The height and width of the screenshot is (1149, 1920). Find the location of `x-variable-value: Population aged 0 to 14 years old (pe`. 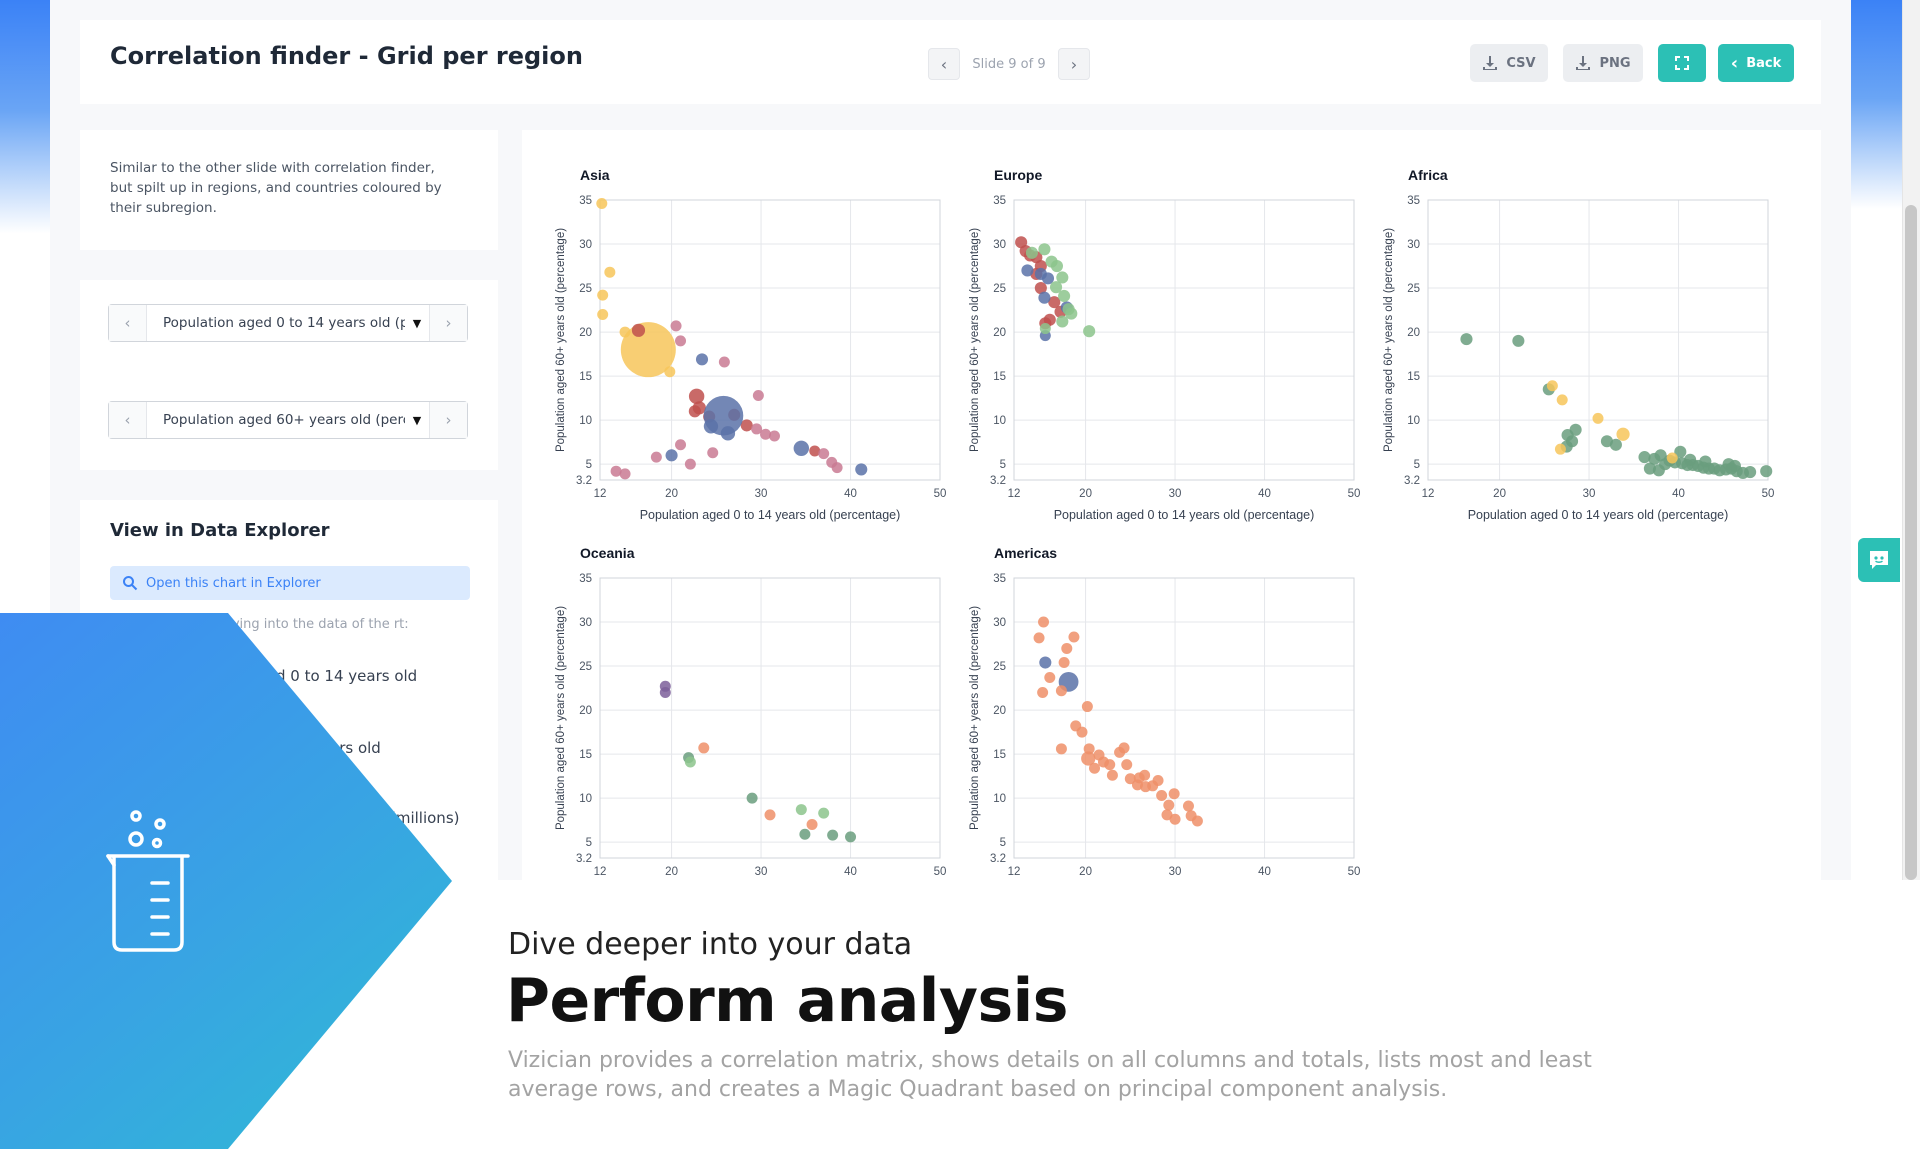

x-variable-value: Population aged 0 to 14 years old (pe is located at coordinates (284, 323).